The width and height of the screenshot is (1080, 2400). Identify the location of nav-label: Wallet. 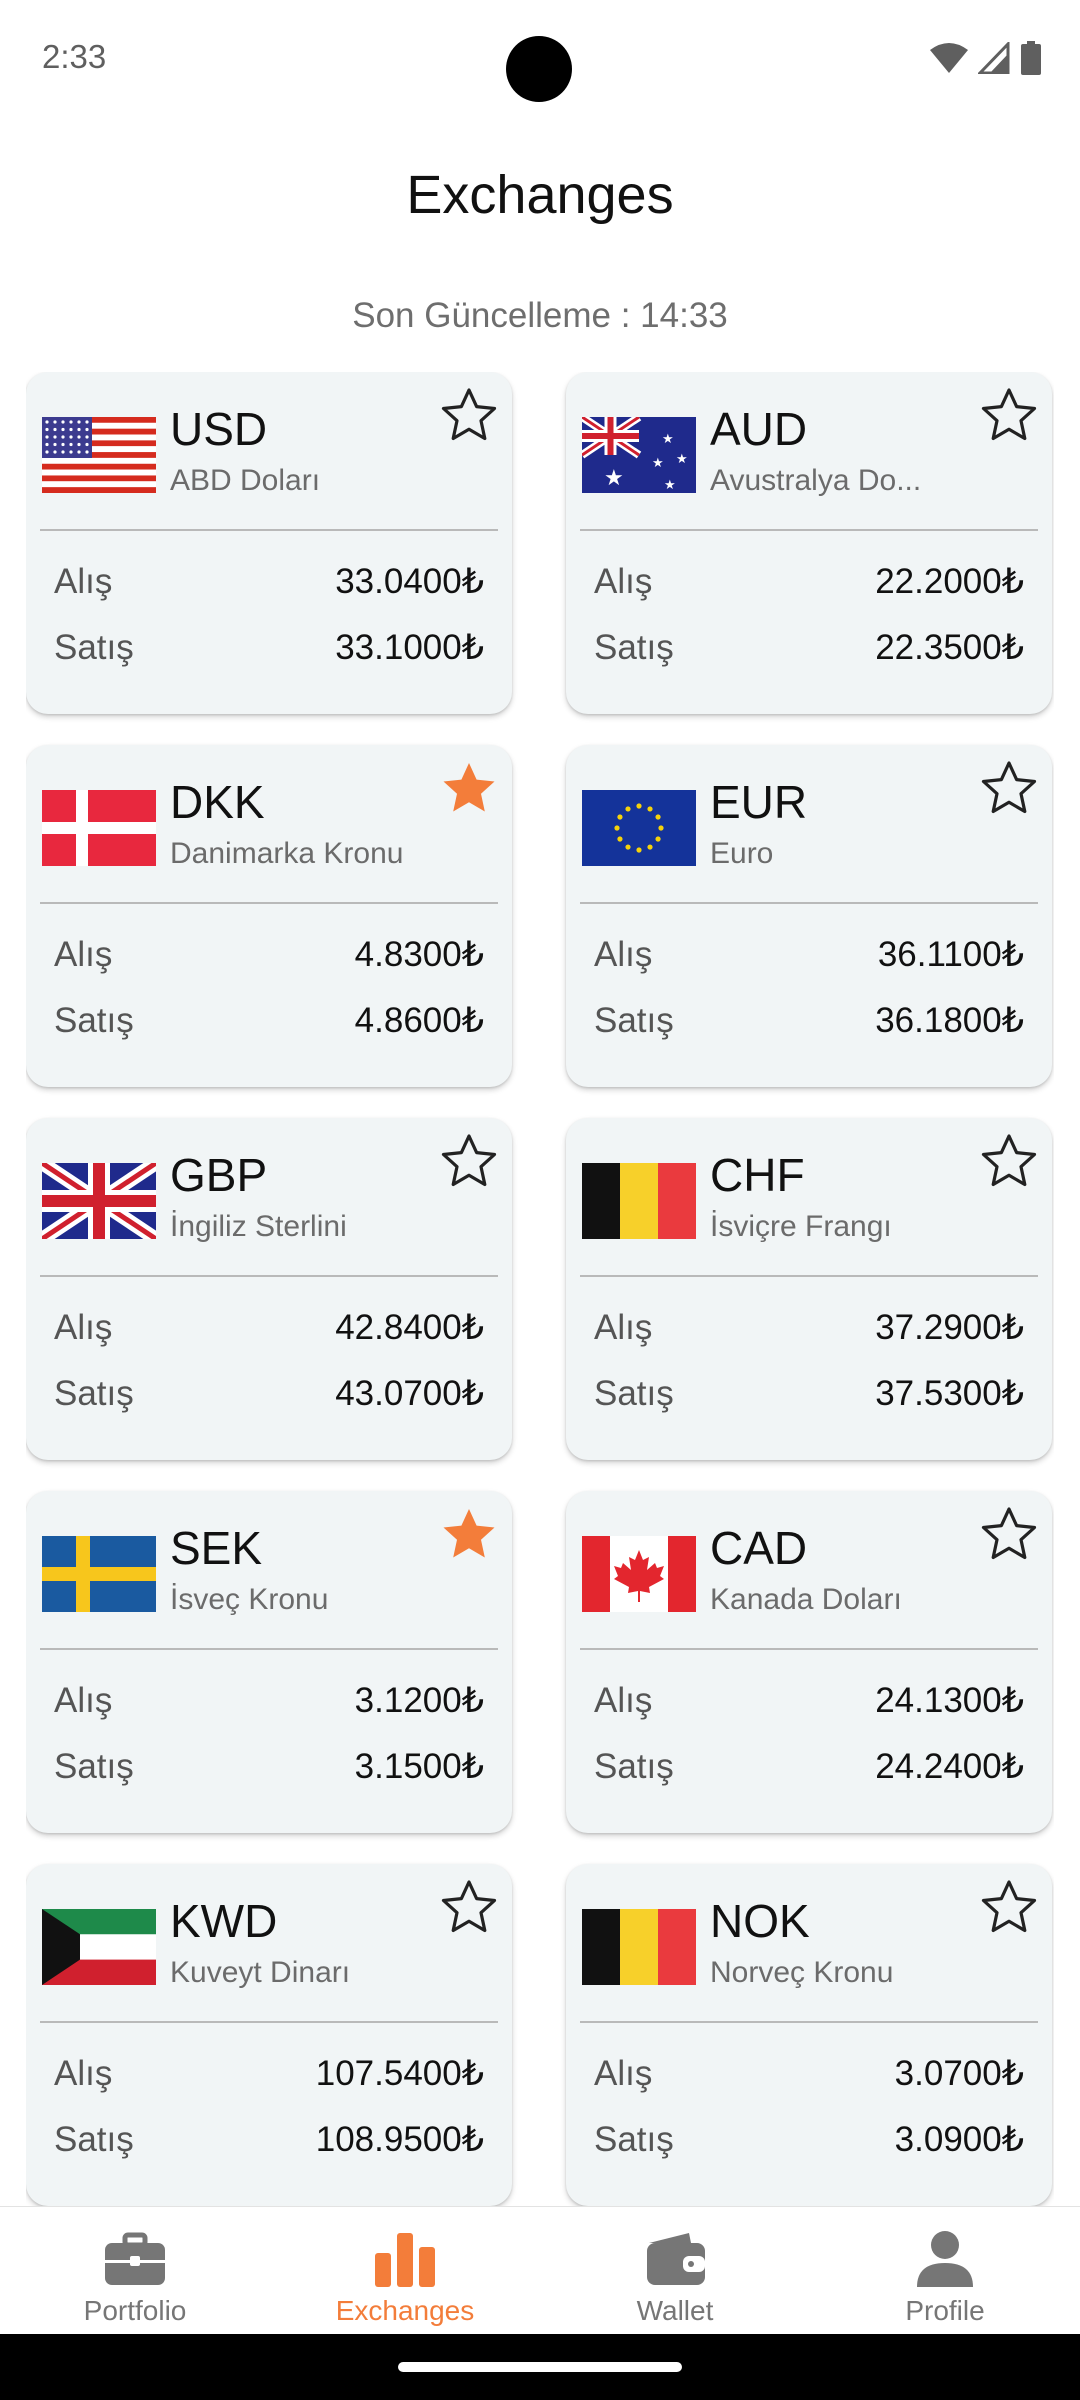
(675, 2310).